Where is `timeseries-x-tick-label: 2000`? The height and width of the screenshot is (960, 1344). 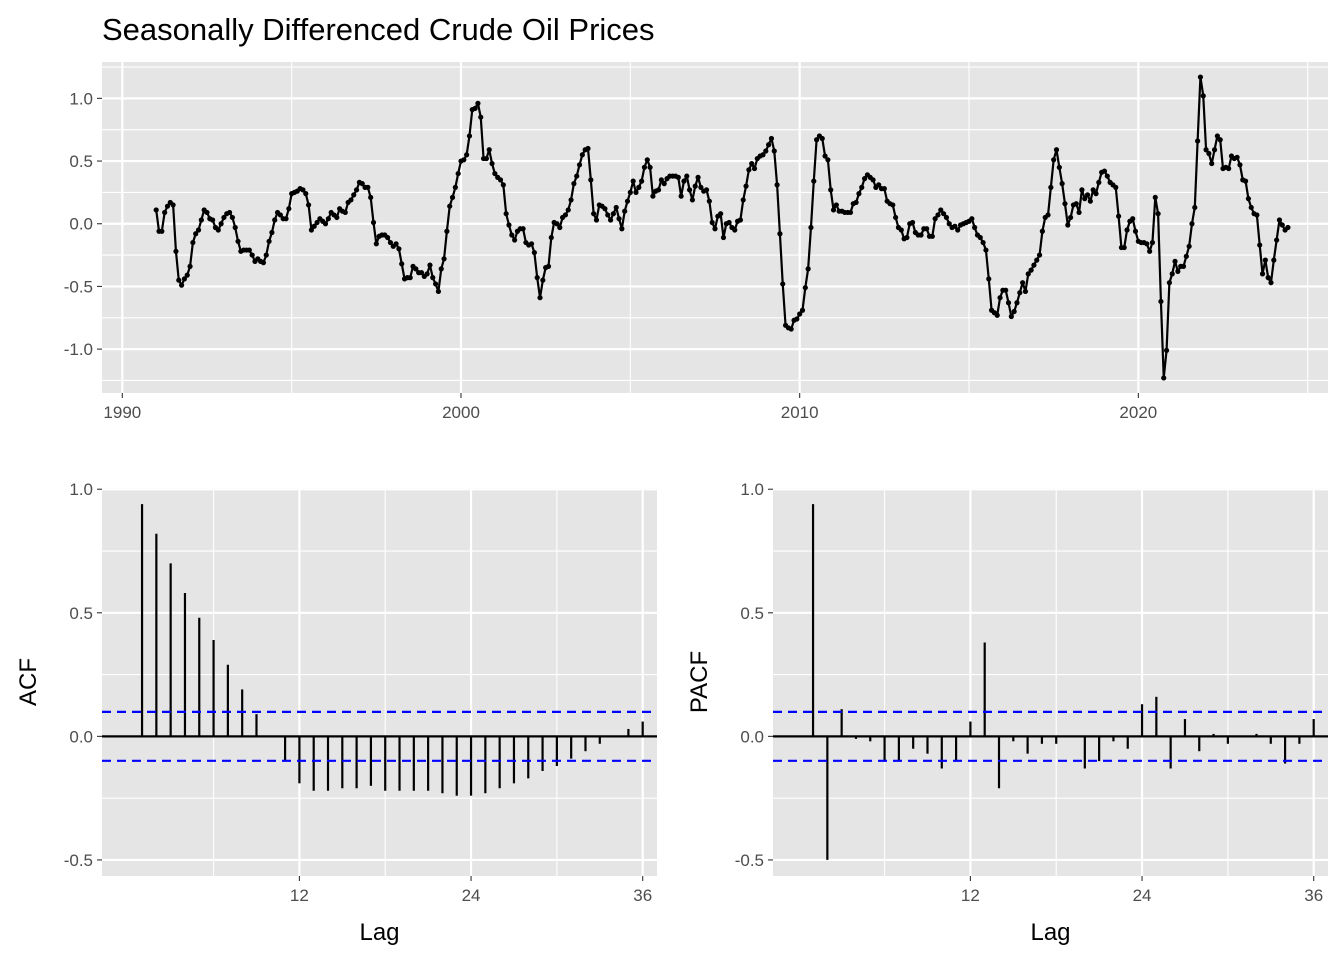
timeseries-x-tick-label: 2000 is located at coordinates (461, 412).